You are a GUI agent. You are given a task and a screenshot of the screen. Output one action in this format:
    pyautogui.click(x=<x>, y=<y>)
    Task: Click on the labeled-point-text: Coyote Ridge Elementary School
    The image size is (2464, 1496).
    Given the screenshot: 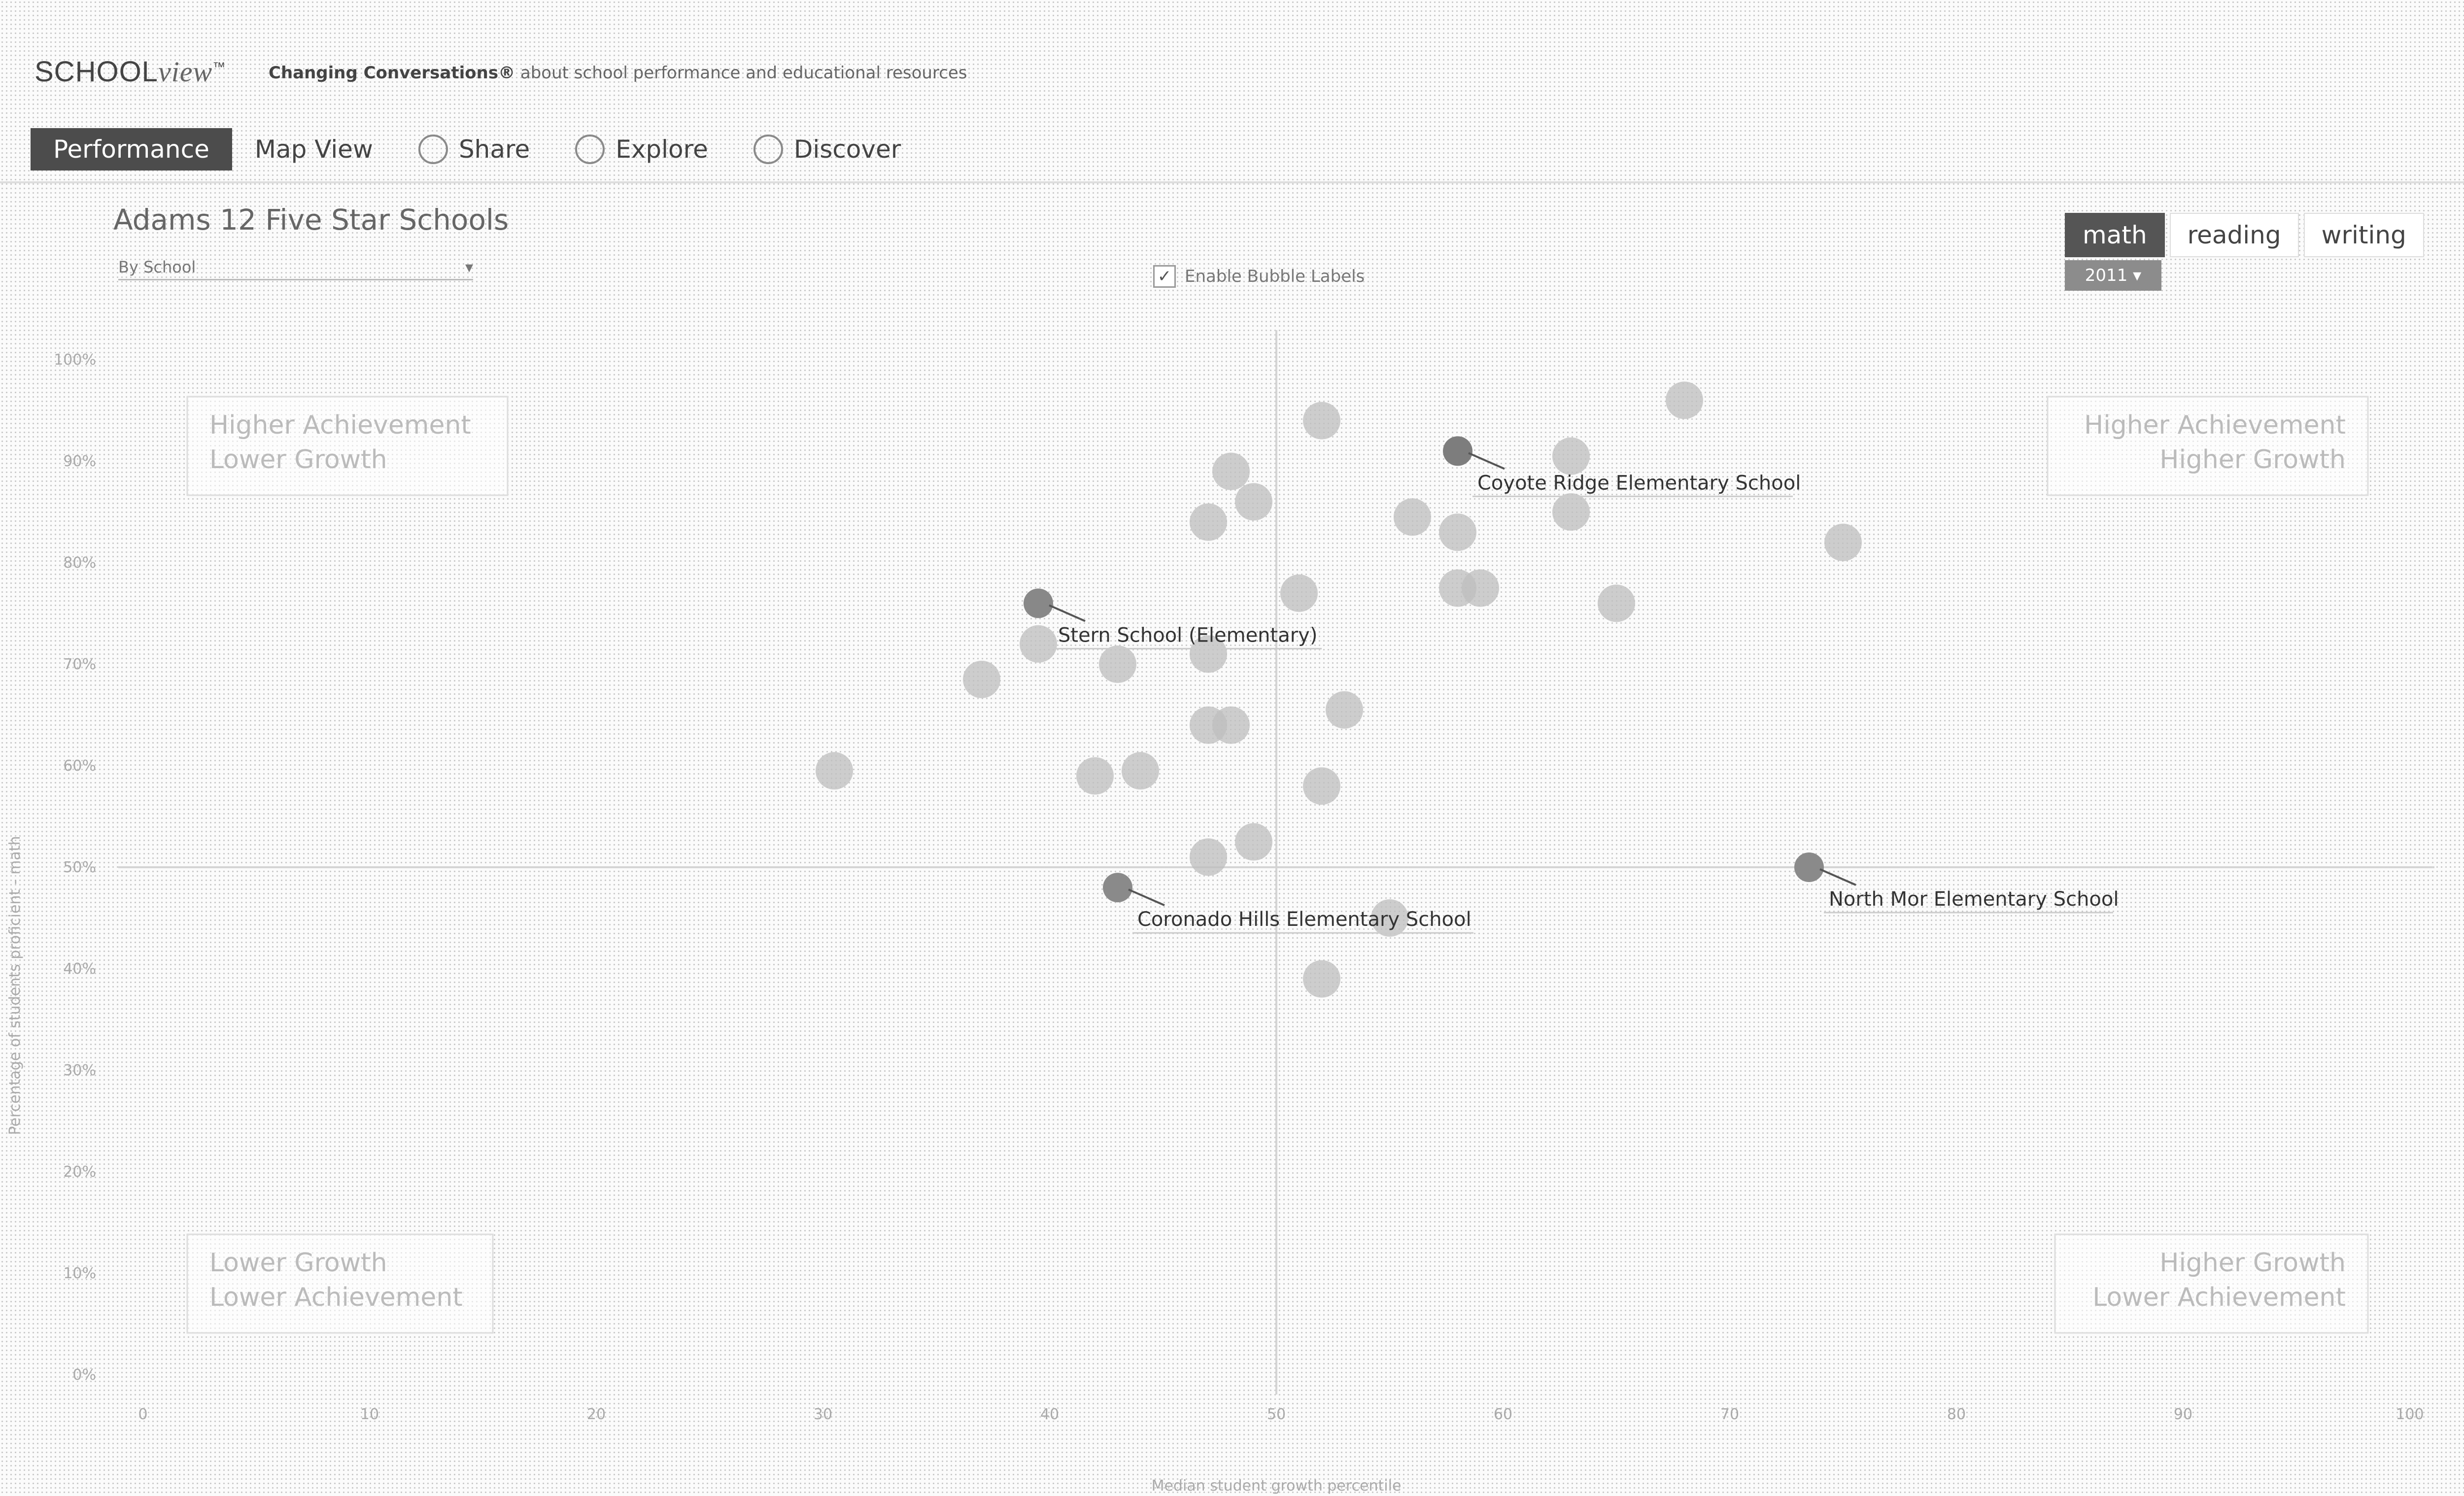 What is the action you would take?
    pyautogui.click(x=1639, y=483)
    